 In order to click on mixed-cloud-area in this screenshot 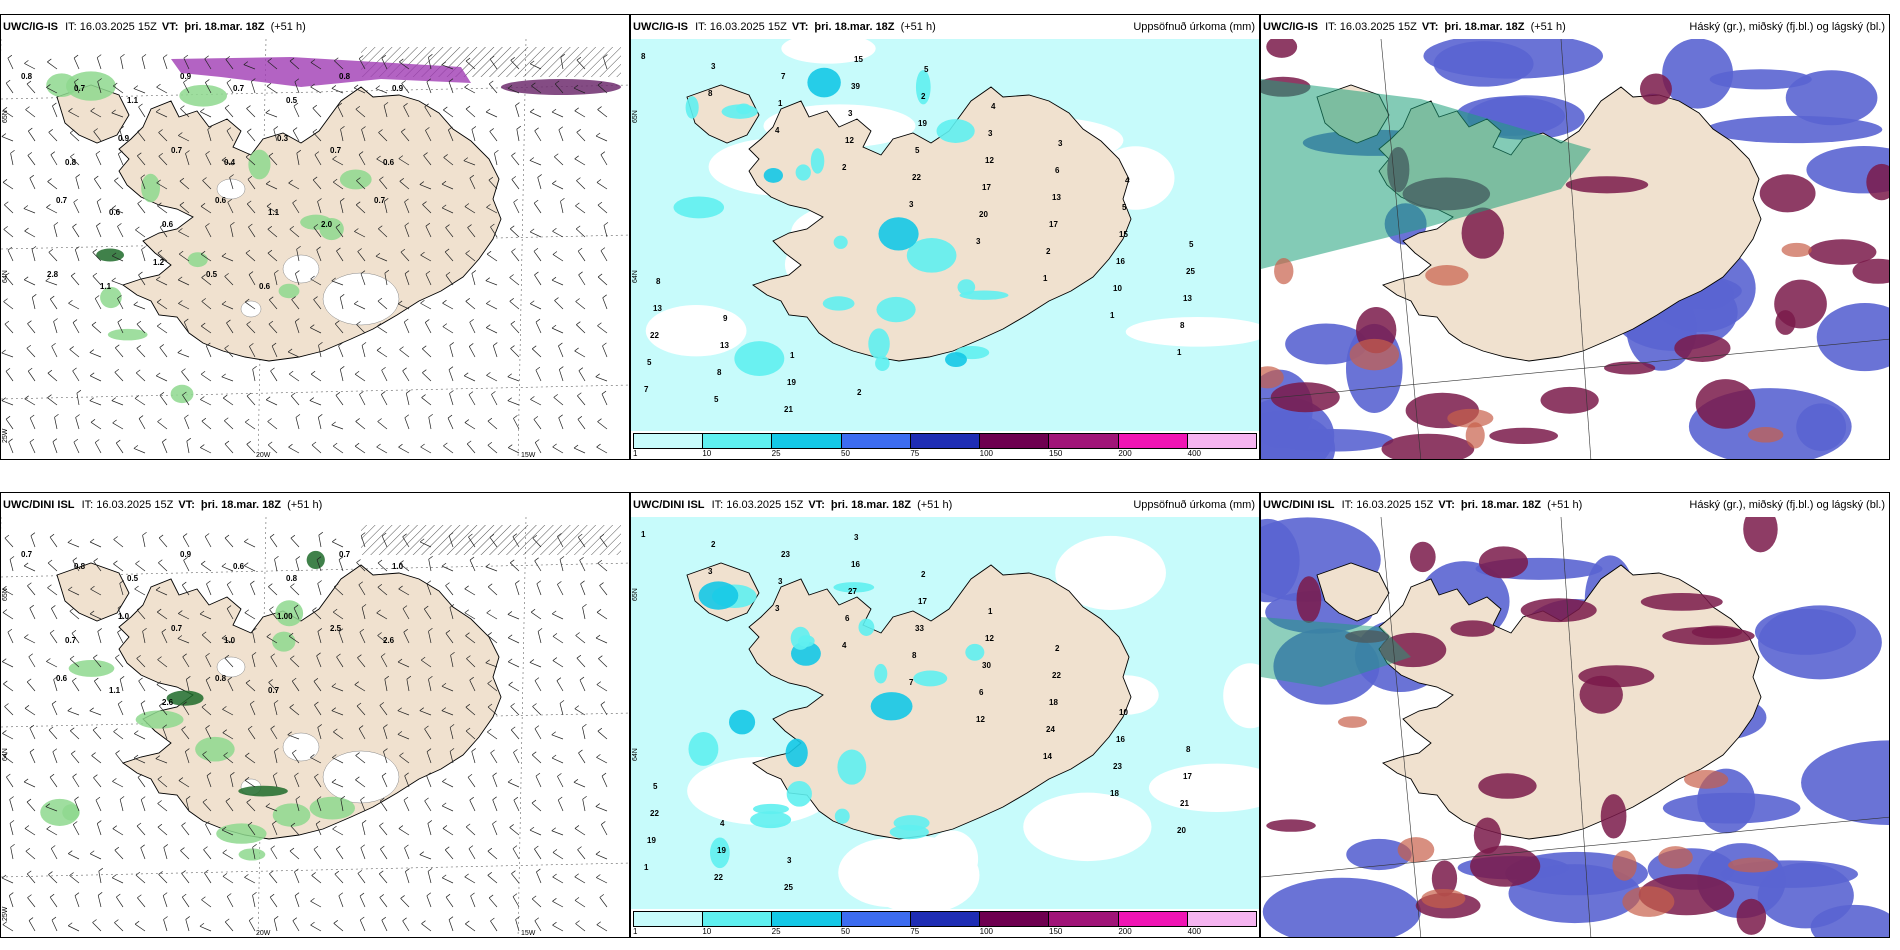, I will do `click(1675, 857)`.